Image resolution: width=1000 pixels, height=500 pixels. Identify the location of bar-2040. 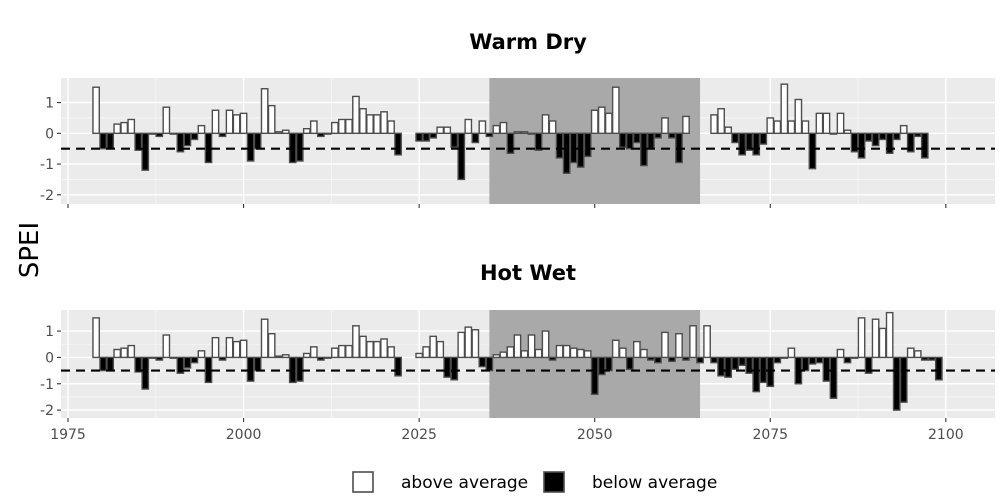
(524, 354).